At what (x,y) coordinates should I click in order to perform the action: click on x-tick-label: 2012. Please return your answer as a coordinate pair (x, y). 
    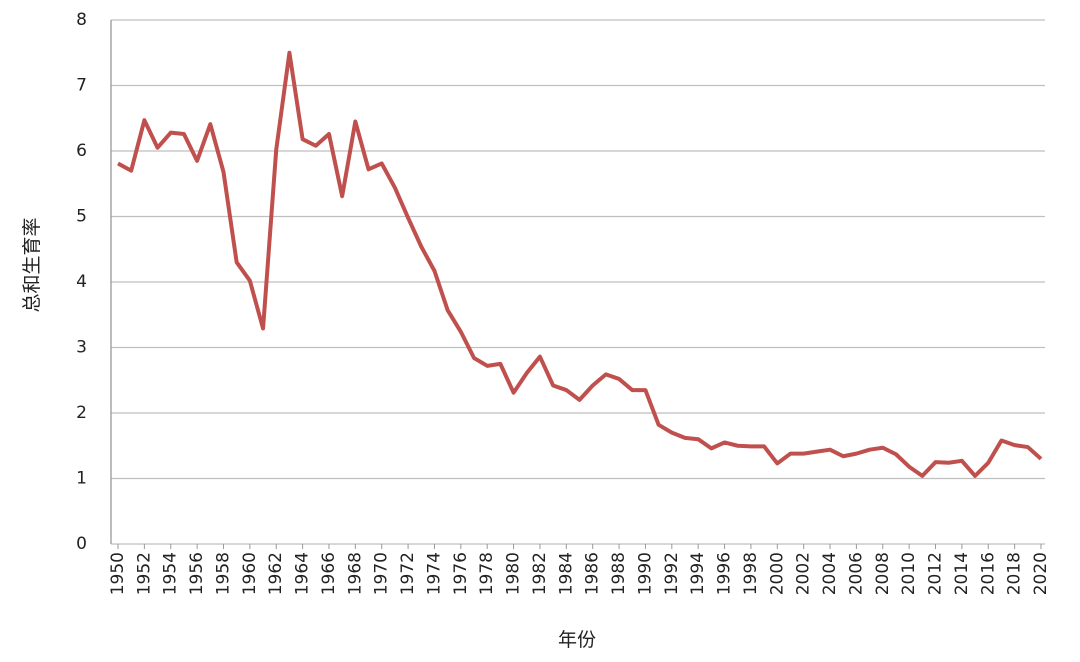
    Looking at the image, I should click on (936, 573).